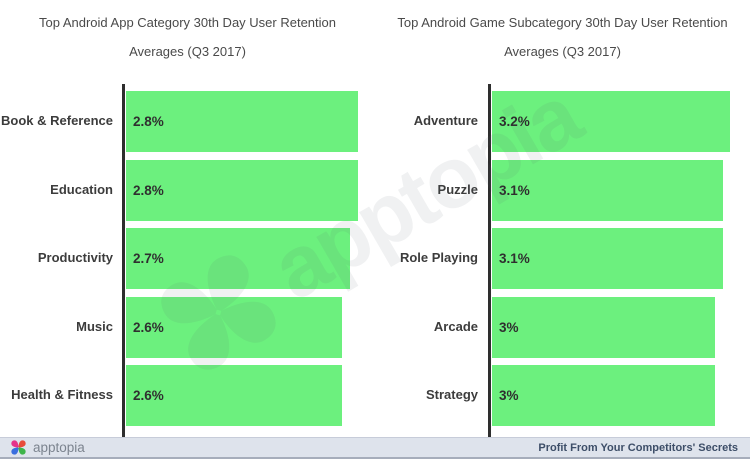  I want to click on bar-row: Puzzle 3.1%, so click(562, 190).